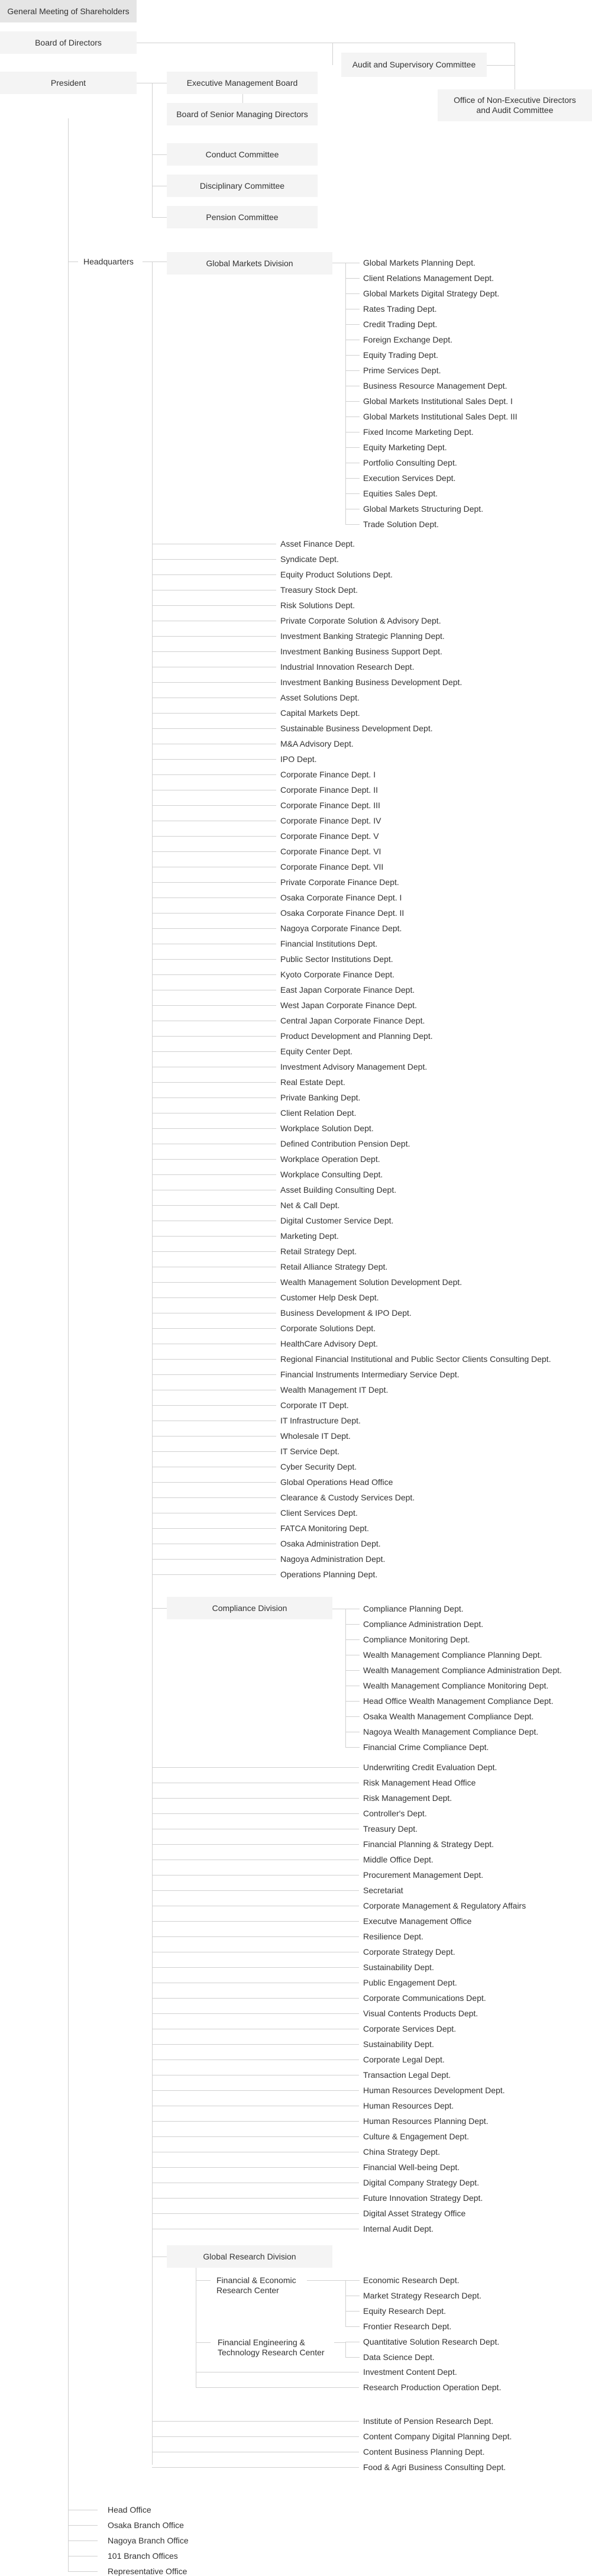  Describe the element at coordinates (324, 1528) in the screenshot. I see `dept-item: FATCA Monitoring Dept.` at that location.